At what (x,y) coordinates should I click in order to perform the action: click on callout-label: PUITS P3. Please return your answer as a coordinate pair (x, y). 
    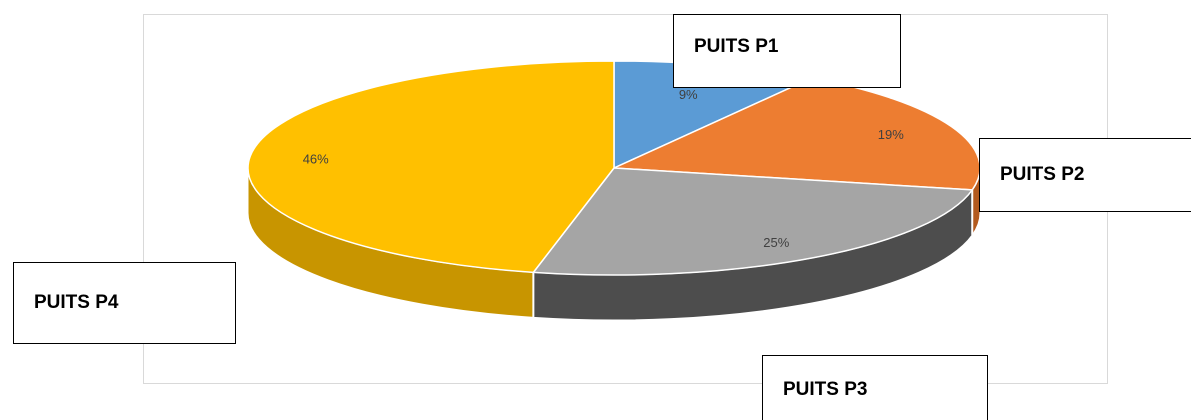
    Looking at the image, I should click on (825, 389).